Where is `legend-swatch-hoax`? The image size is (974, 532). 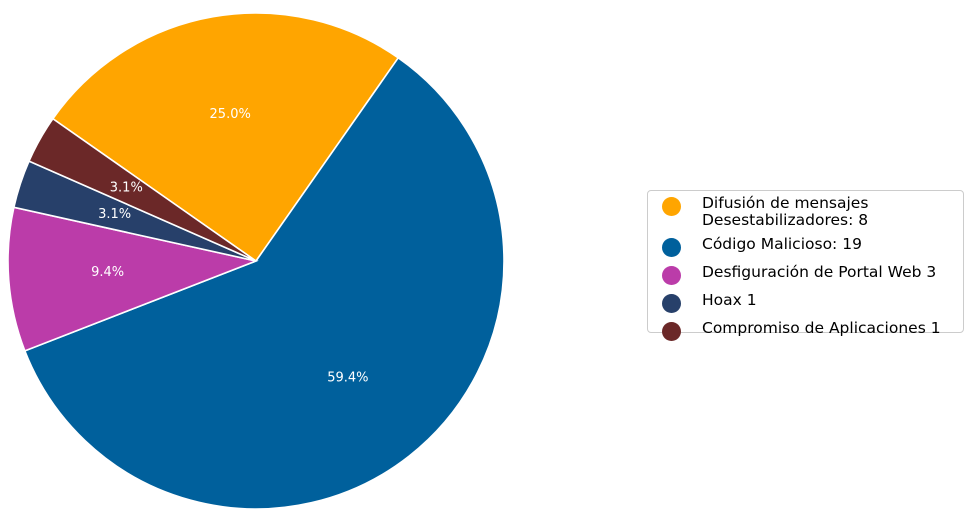
legend-swatch-hoax is located at coordinates (671, 303).